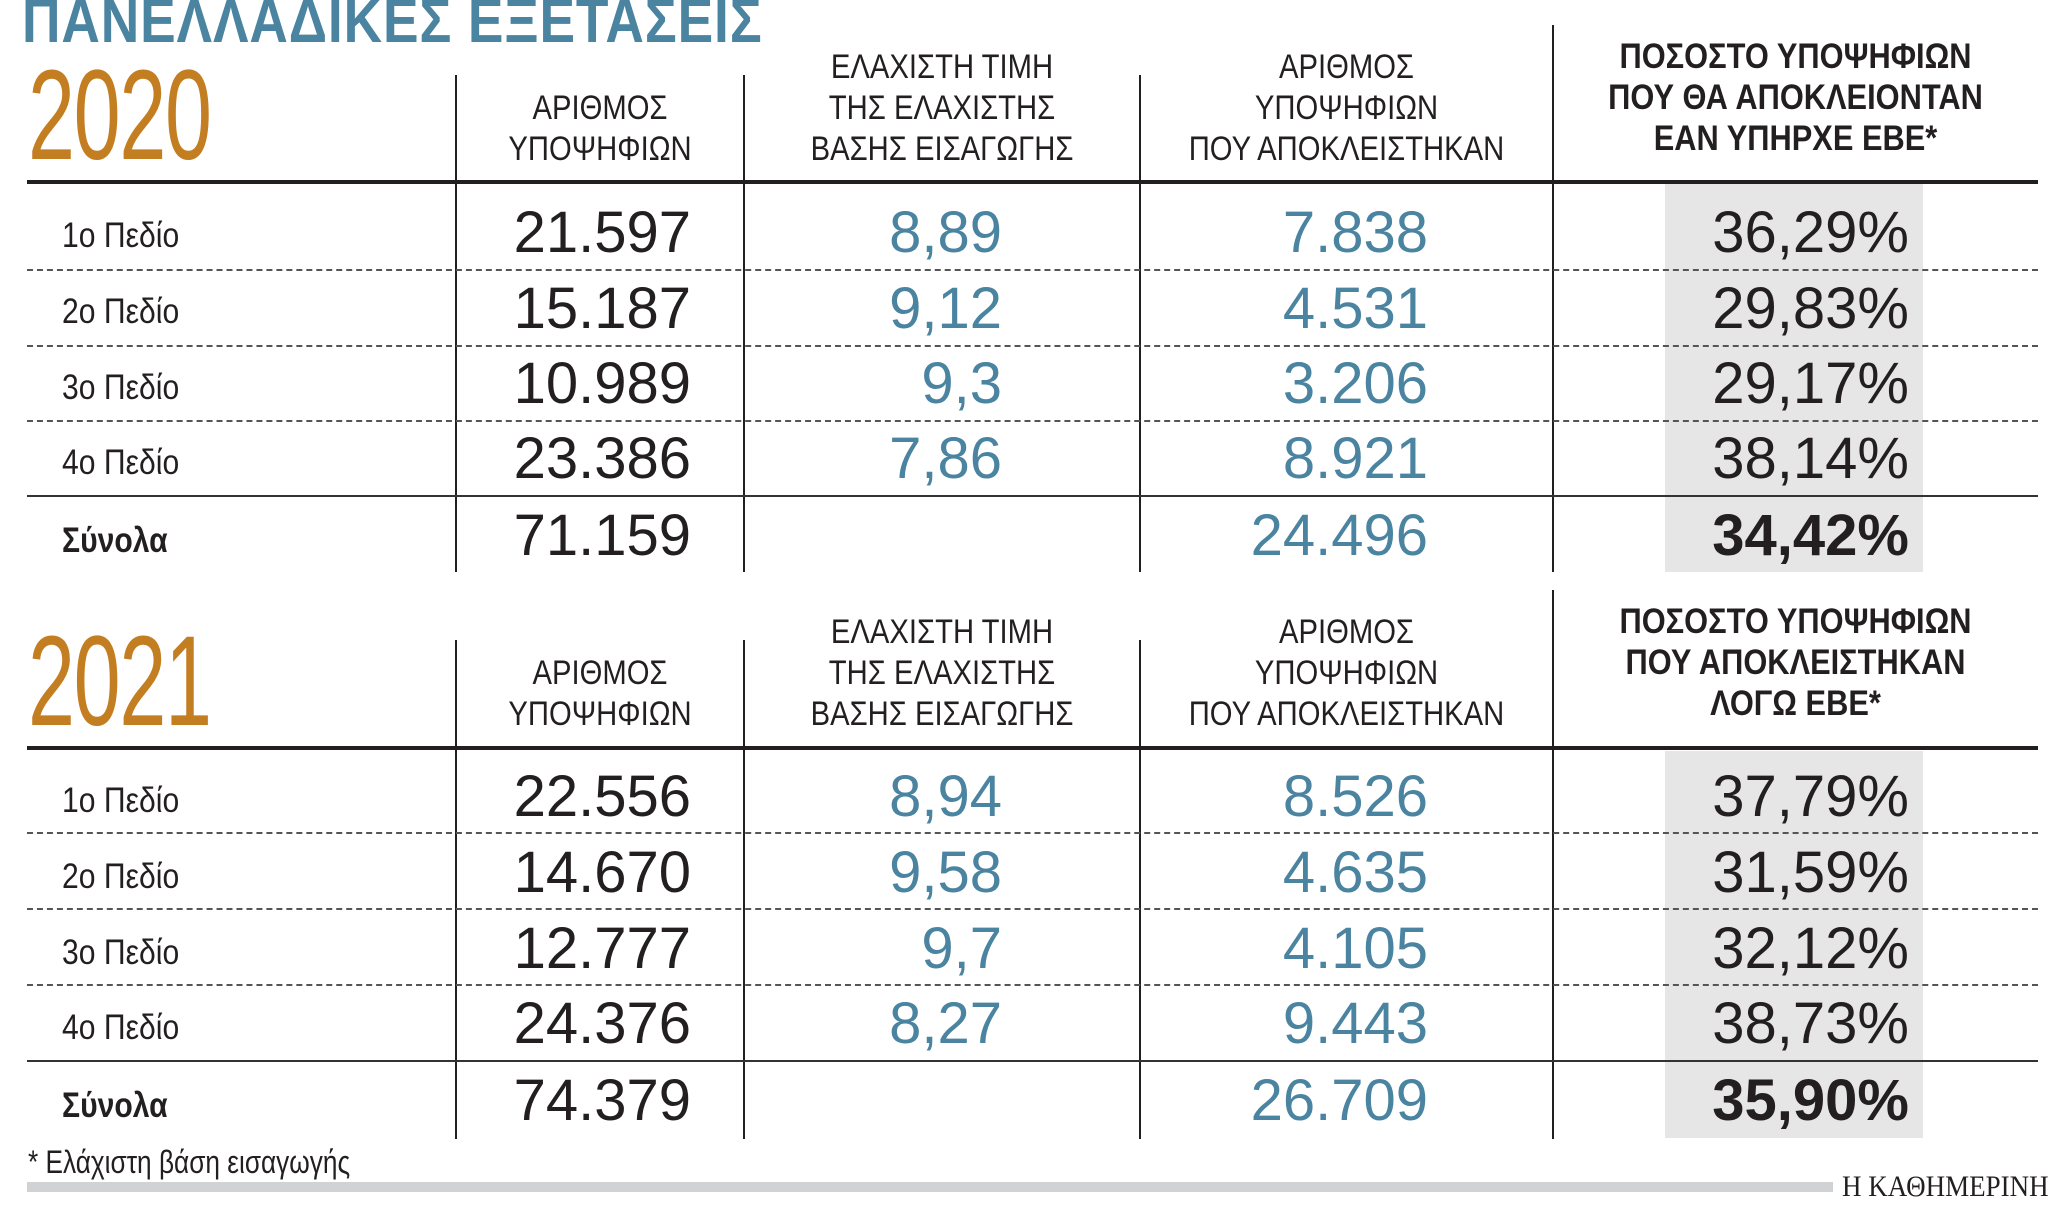  Describe the element at coordinates (1810, 872) in the screenshot. I see `cell-percent: 31,59%` at that location.